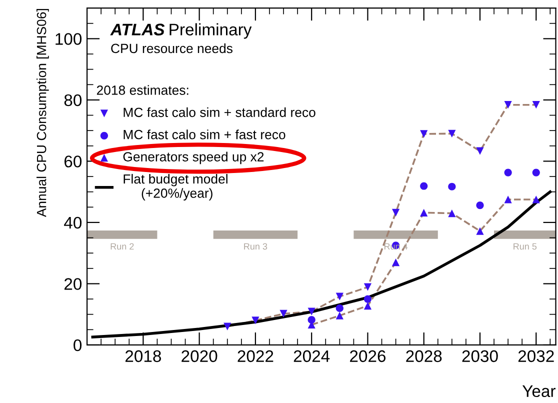  What do you see at coordinates (312, 356) in the screenshot?
I see `x-tick-label: 2024` at bounding box center [312, 356].